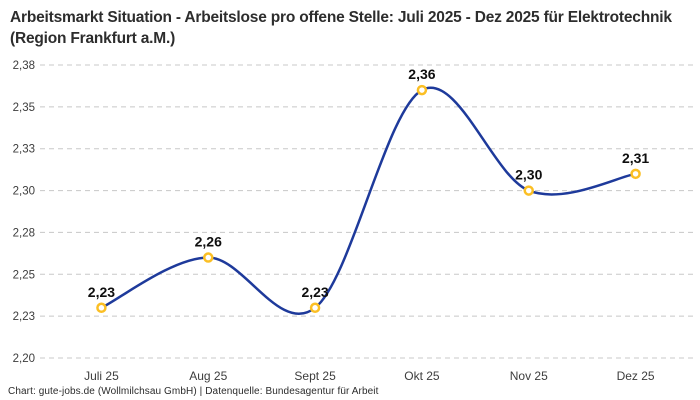 This screenshot has height=400, width=700. Describe the element at coordinates (421, 74) in the screenshot. I see `data-point-label: 2,36` at that location.